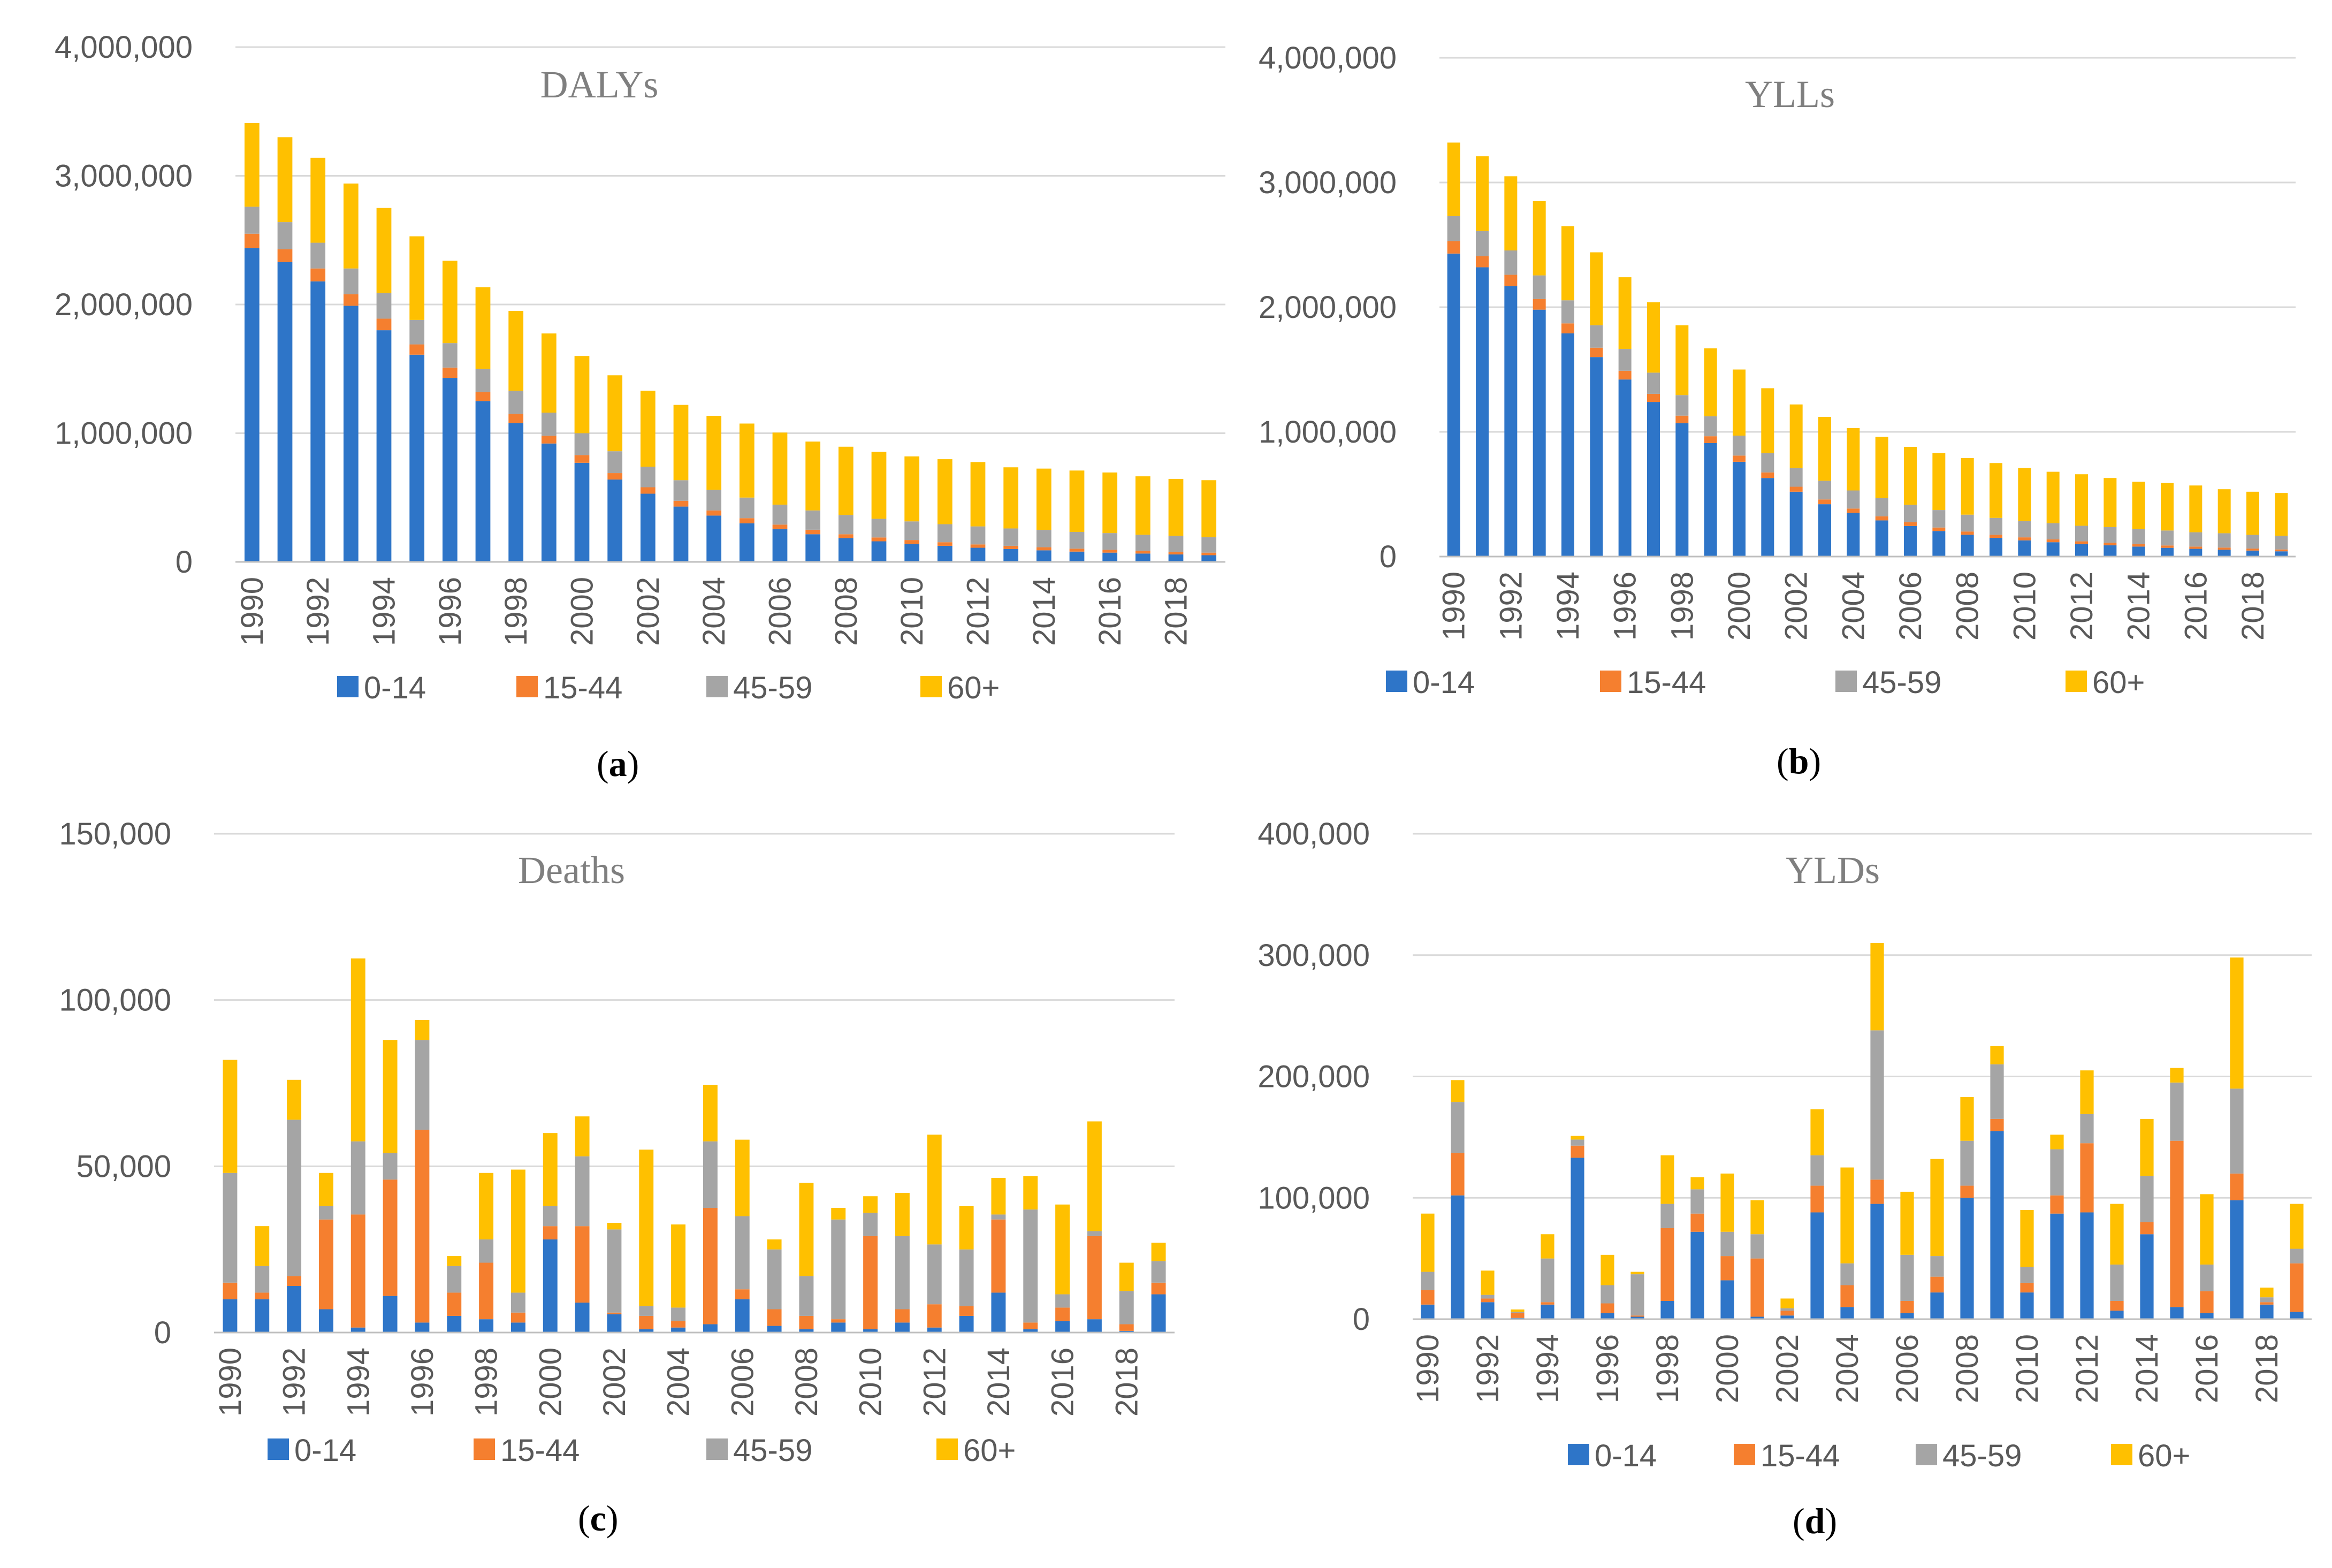 The width and height of the screenshot is (2332, 1568). I want to click on x-tick-label: 1994, so click(1569, 606).